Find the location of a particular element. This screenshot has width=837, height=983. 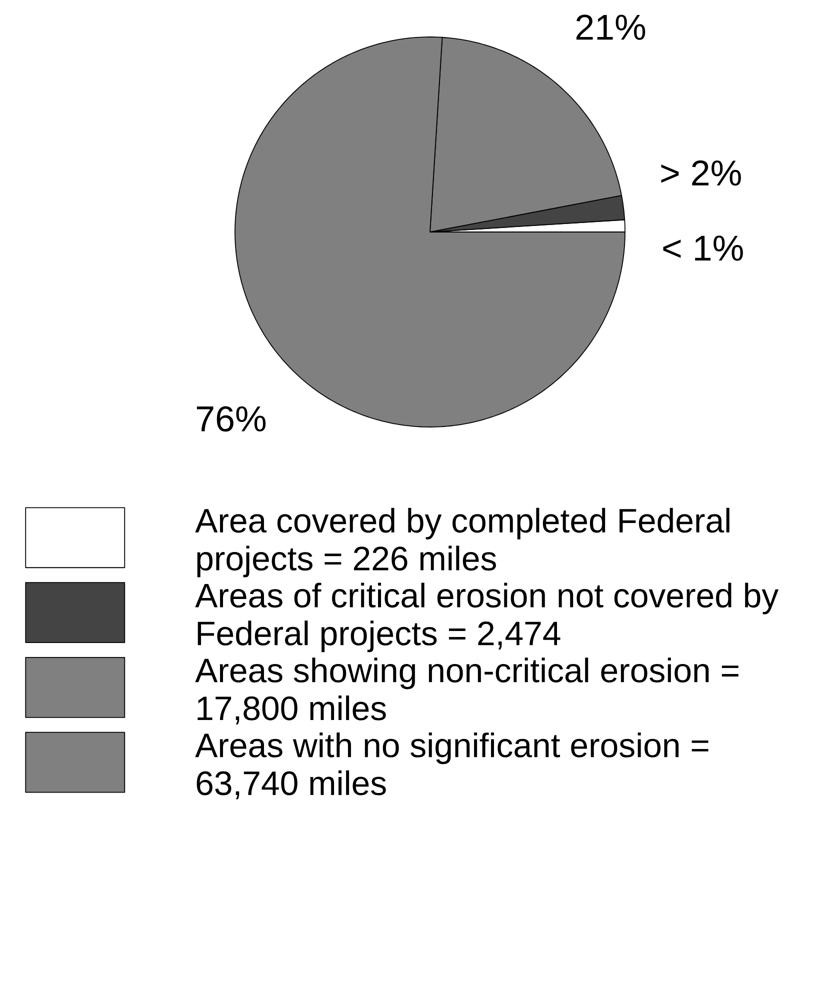

data-label: 76% is located at coordinates (231, 419).